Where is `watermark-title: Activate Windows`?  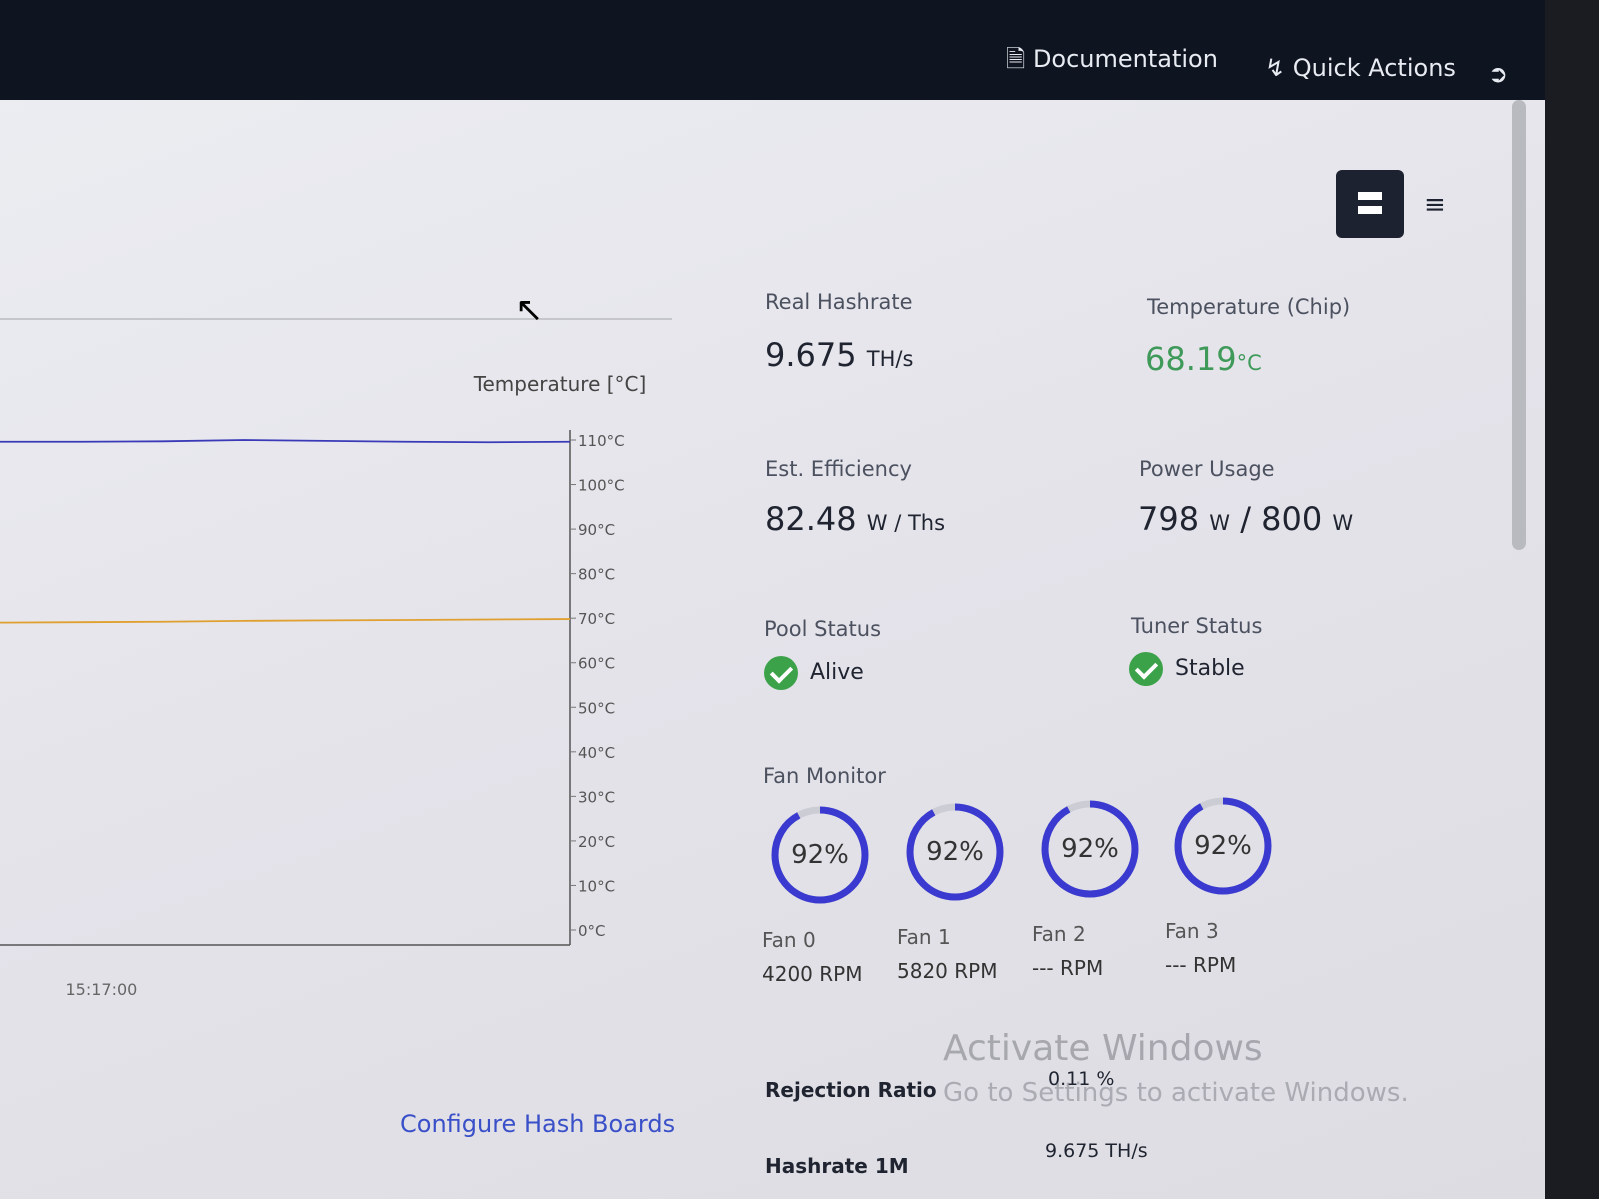
watermark-title: Activate Windows is located at coordinates (1103, 1048).